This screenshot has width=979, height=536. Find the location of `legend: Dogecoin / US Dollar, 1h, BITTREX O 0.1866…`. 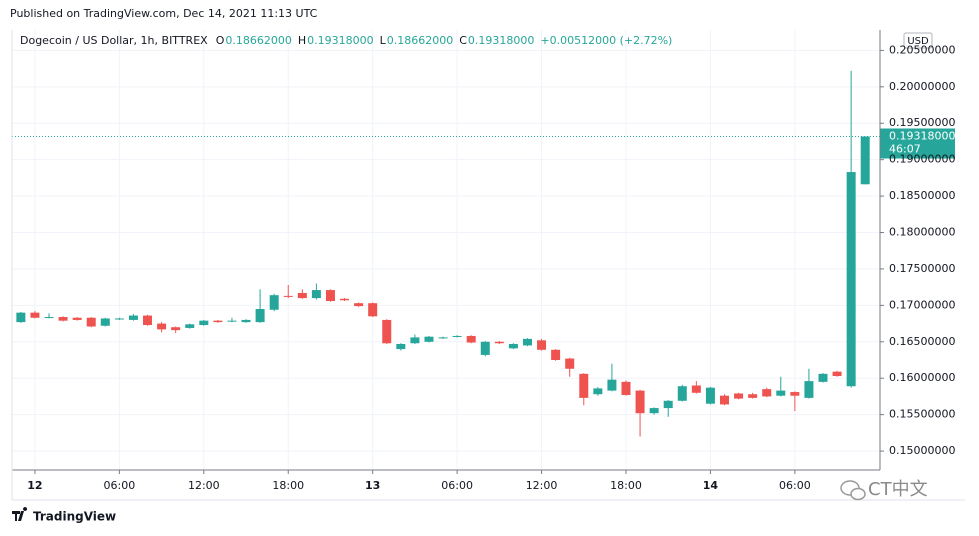

legend: Dogecoin / US Dollar, 1h, BITTREX O 0.1866… is located at coordinates (346, 40).